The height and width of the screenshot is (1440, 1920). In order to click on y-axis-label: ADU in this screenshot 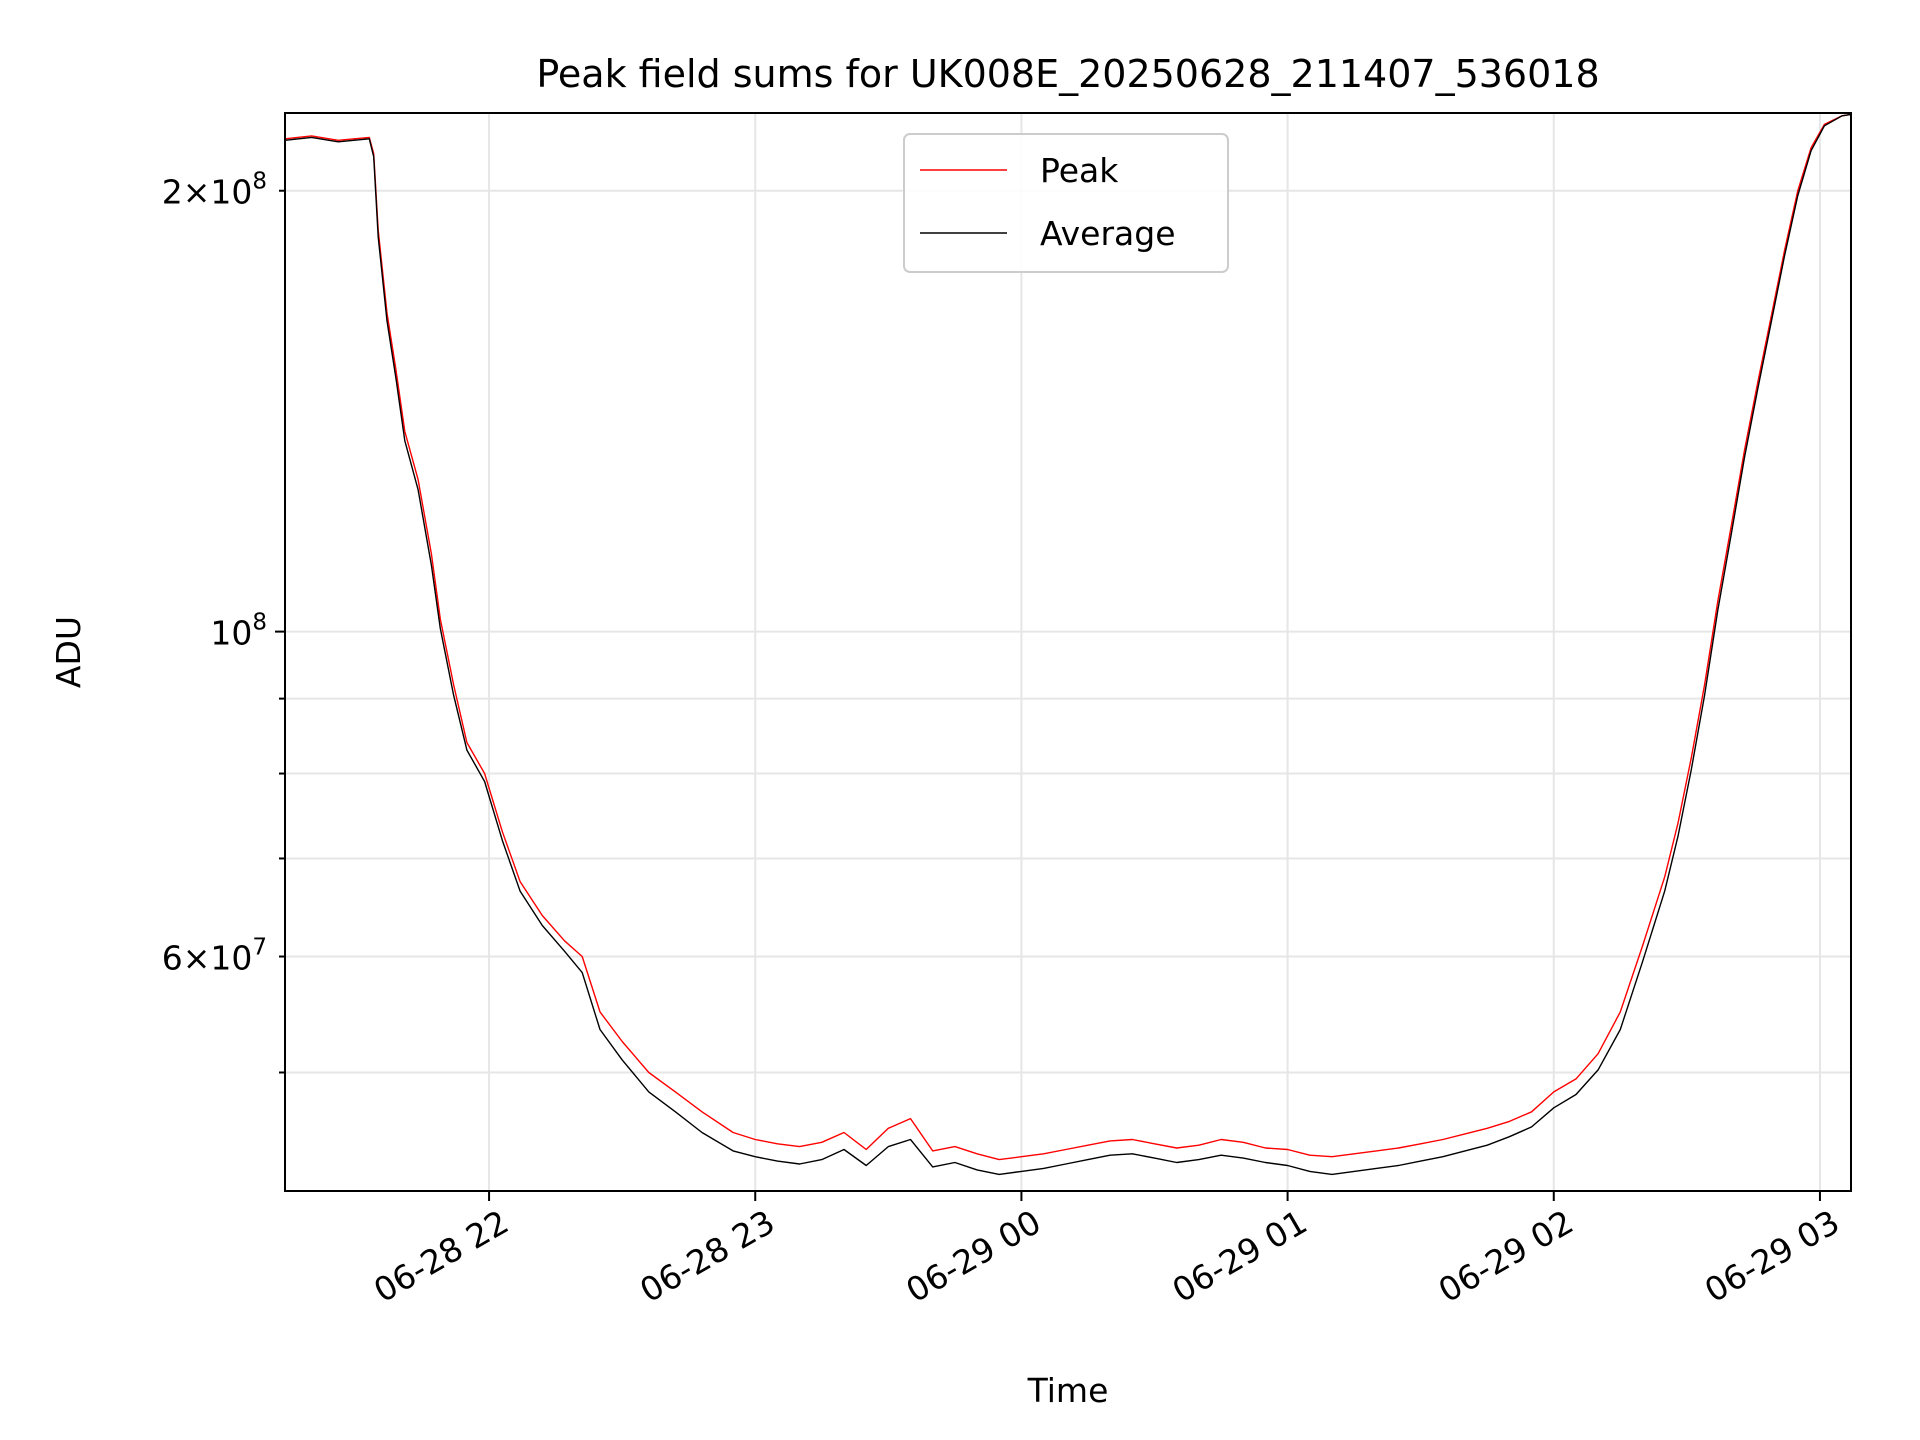, I will do `click(68, 652)`.